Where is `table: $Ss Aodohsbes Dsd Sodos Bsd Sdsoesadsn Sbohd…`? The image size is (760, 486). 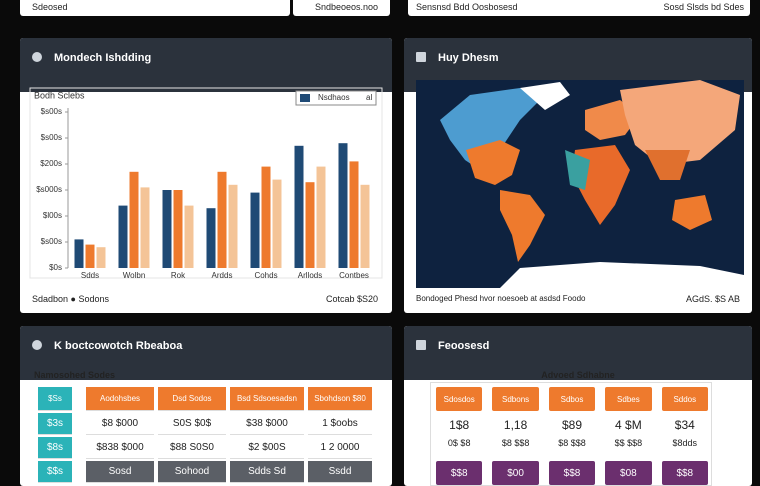
table: $Ss Aodohsbes Dsd Sodos Bsd Sdsoesadsn Sbohd… is located at coordinates (205, 436).